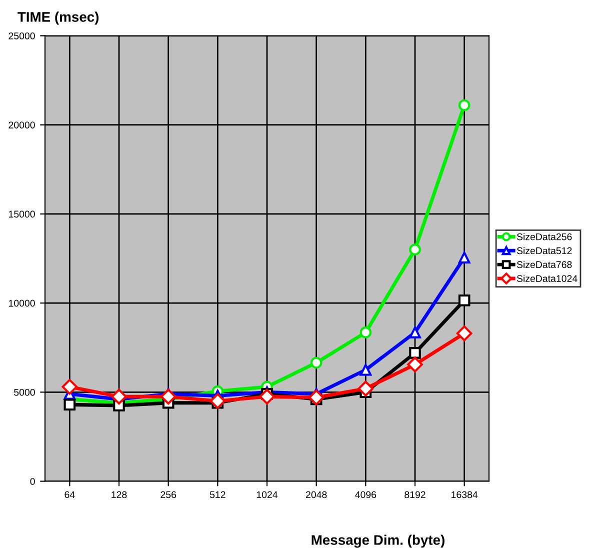 The width and height of the screenshot is (600, 550). I want to click on y-tick-label: 20000, so click(21, 125).